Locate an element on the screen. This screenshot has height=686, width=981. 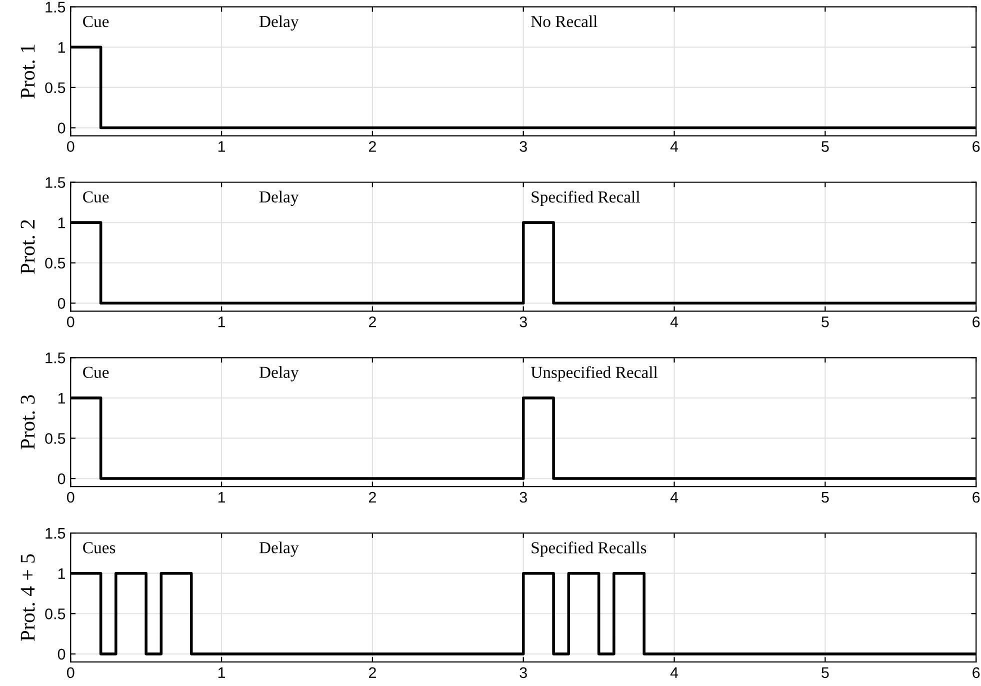
y-axis-title: Prot. 3 is located at coordinates (27, 422).